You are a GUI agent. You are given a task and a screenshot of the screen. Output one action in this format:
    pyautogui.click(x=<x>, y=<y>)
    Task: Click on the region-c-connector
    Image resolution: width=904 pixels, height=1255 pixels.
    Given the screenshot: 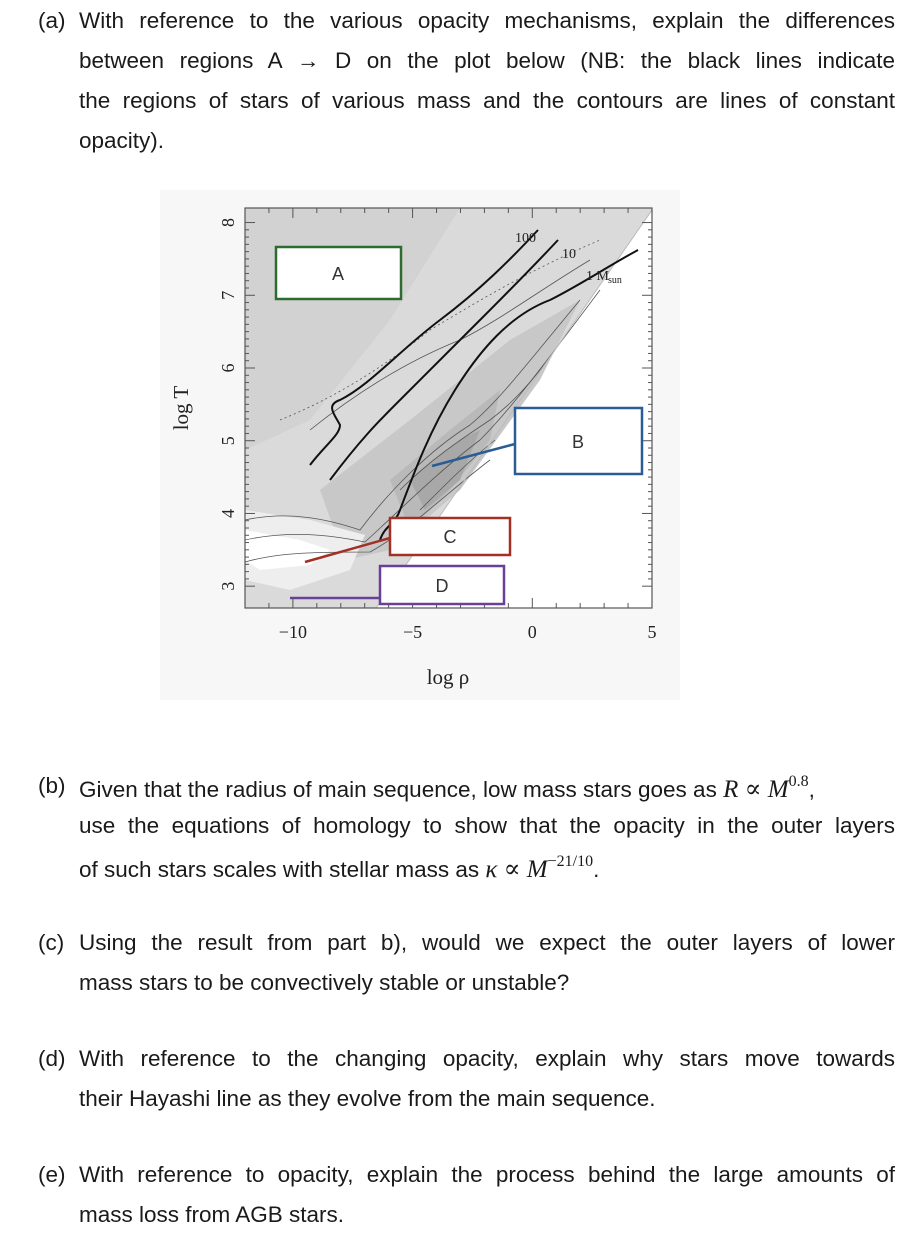 What is the action you would take?
    pyautogui.click(x=347, y=550)
    